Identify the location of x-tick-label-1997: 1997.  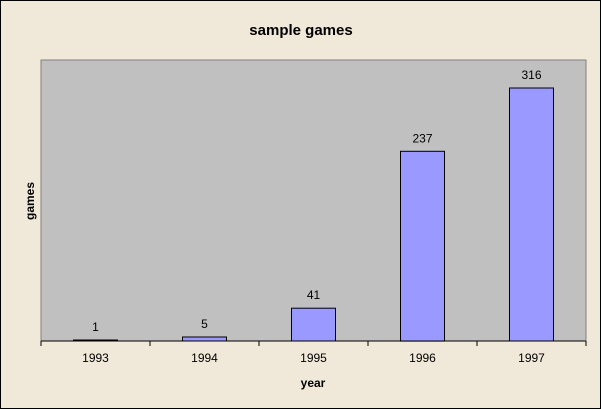
(531, 358).